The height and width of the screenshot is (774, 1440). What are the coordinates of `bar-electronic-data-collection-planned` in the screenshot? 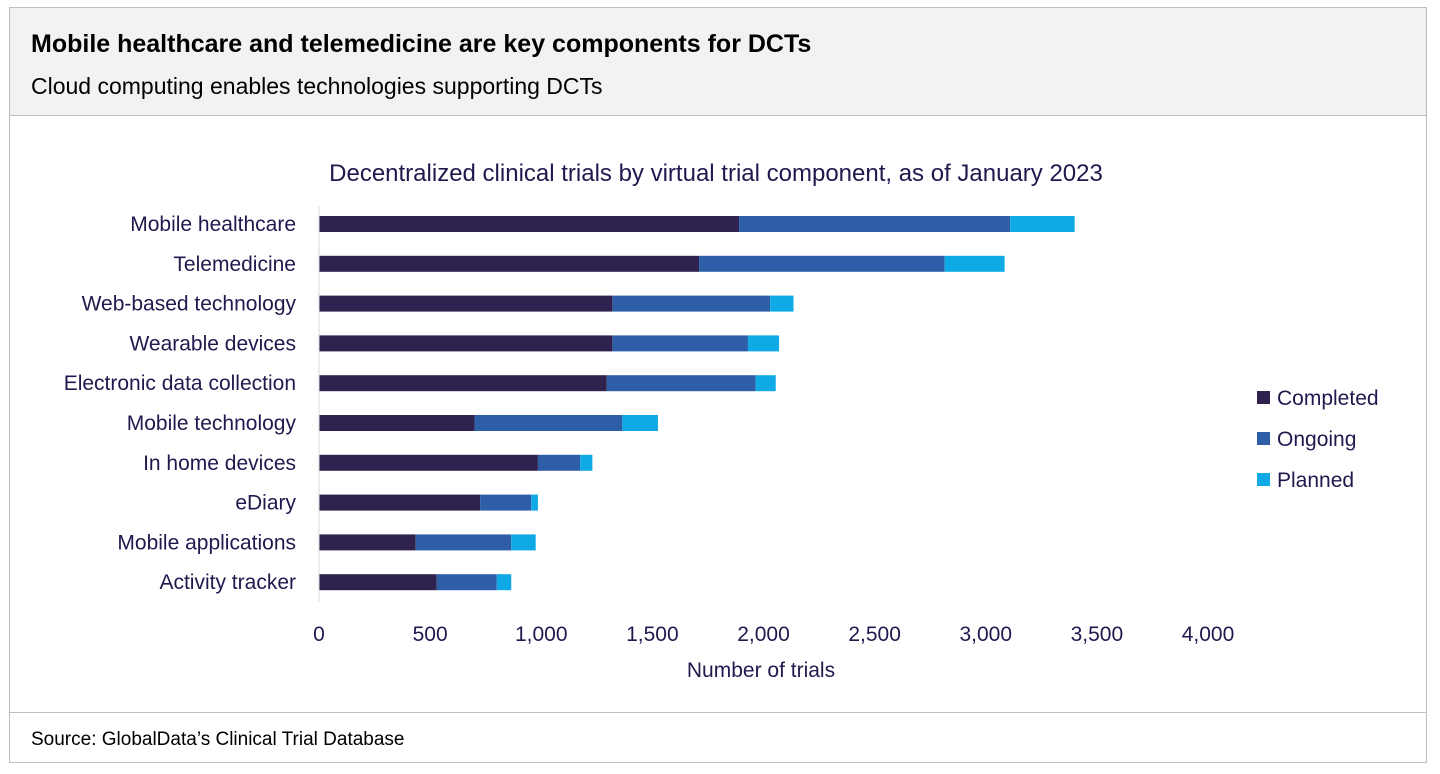 It's located at (765, 383).